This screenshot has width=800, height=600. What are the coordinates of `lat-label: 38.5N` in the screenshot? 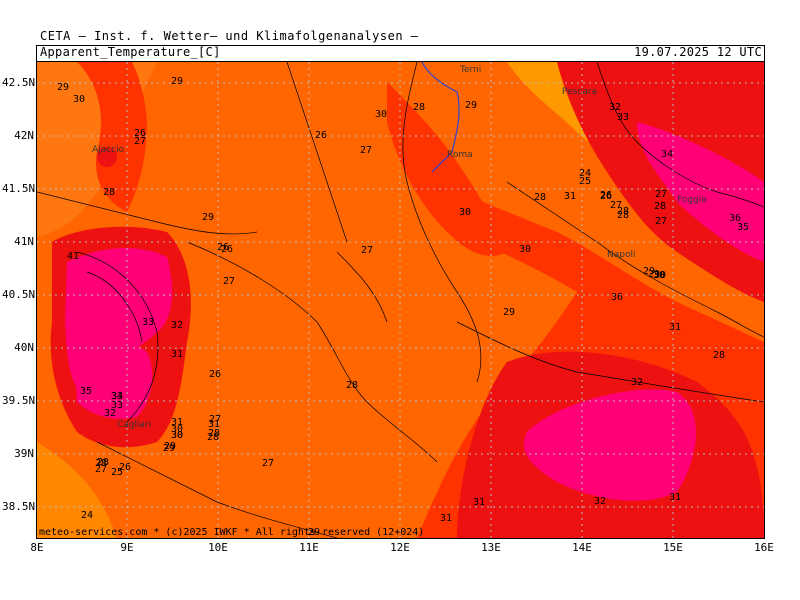 It's located at (19, 506).